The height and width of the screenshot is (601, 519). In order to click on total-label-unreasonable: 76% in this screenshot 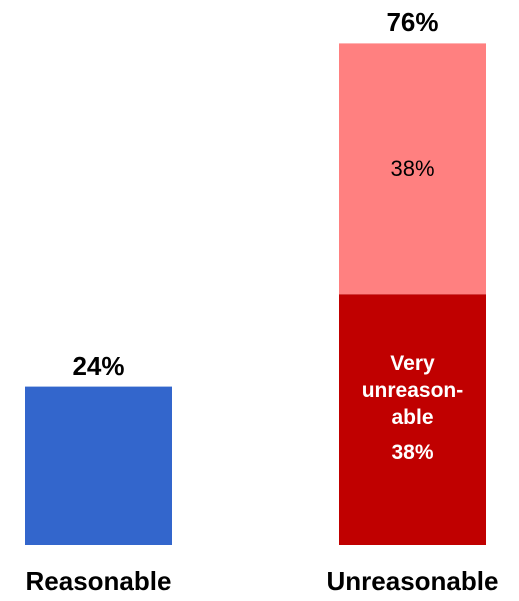, I will do `click(412, 22)`.